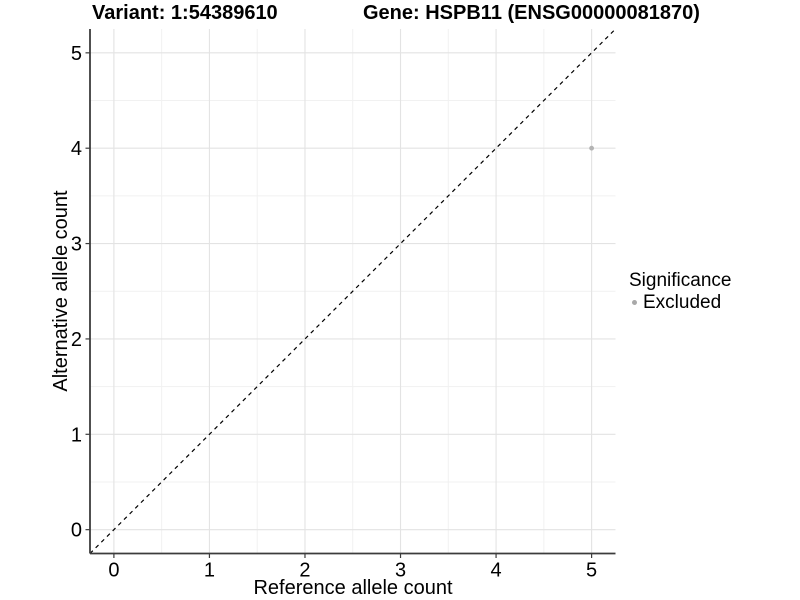 The height and width of the screenshot is (600, 800). Describe the element at coordinates (113, 571) in the screenshot. I see `x-tick-label: 0` at that location.